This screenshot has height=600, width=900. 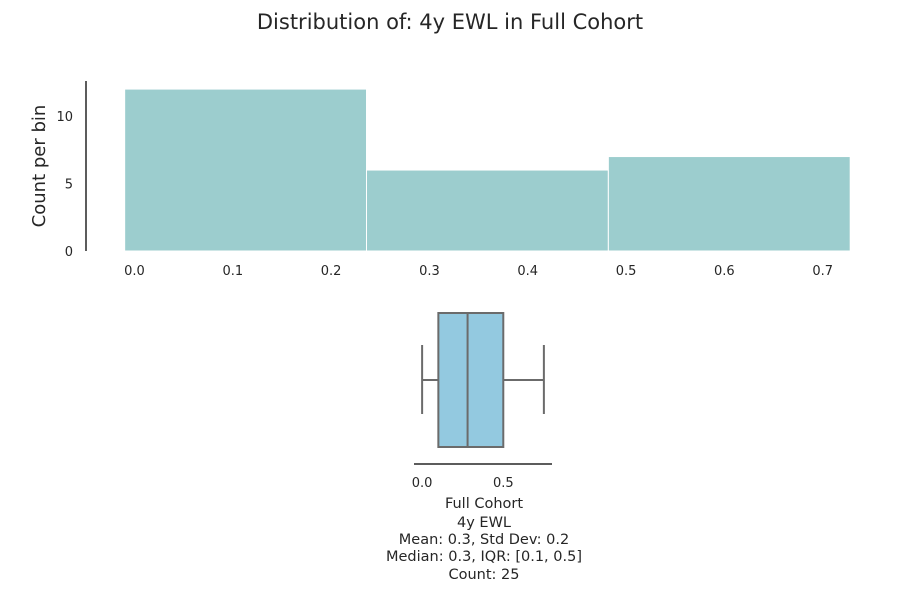 What do you see at coordinates (484, 523) in the screenshot?
I see `stats-line-variable: 4y EWL` at bounding box center [484, 523].